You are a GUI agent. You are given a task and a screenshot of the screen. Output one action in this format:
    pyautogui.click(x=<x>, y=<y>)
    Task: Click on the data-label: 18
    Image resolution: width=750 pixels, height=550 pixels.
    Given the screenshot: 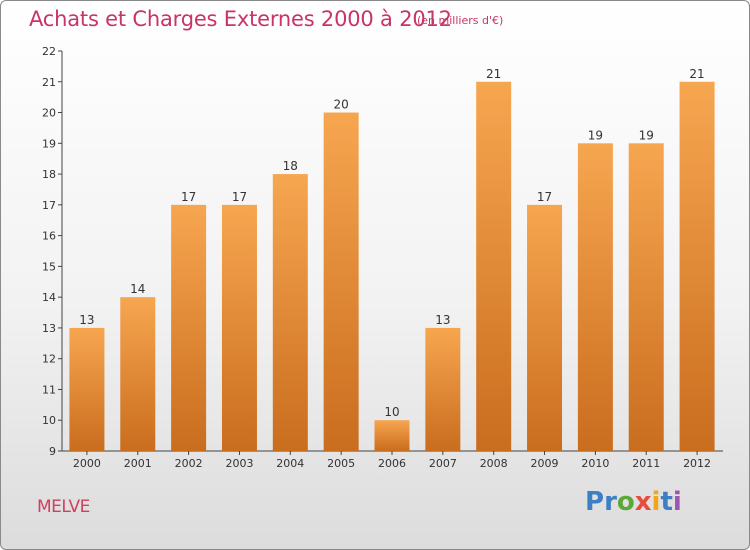 What is the action you would take?
    pyautogui.click(x=290, y=166)
    